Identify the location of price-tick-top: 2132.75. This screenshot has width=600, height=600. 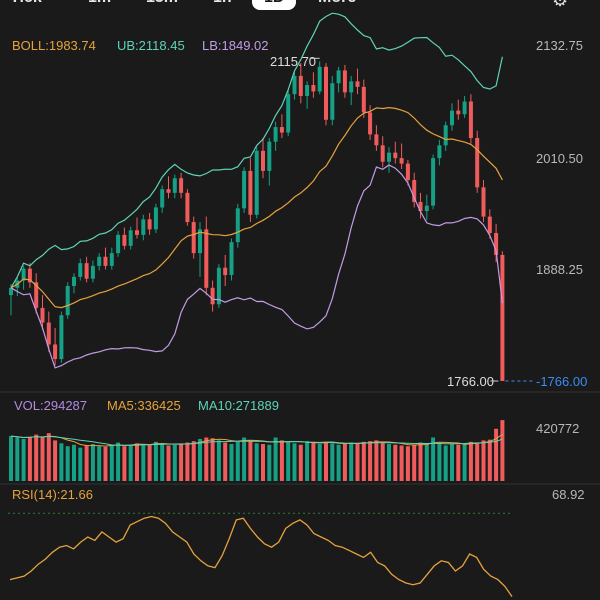
(559, 45).